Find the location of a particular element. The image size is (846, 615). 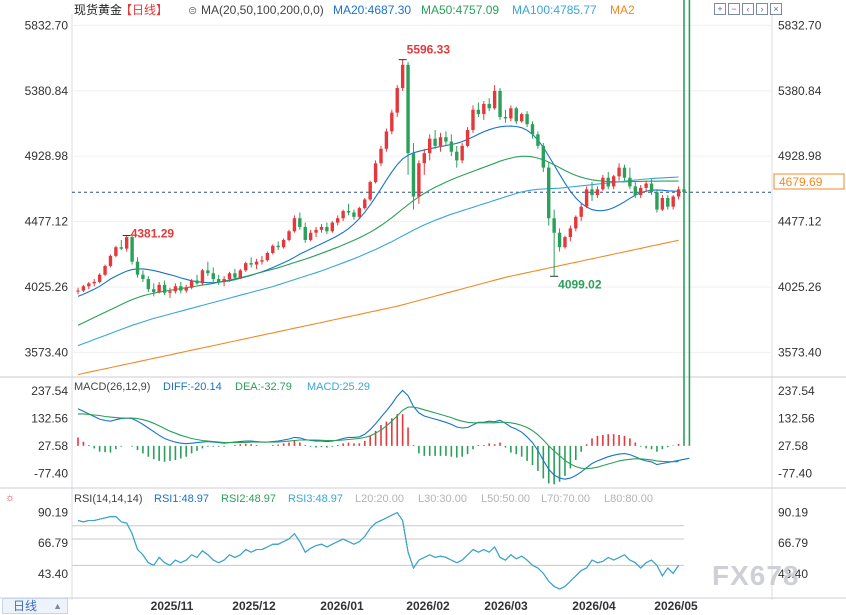

settings-icon: ⊜ is located at coordinates (192, 11).